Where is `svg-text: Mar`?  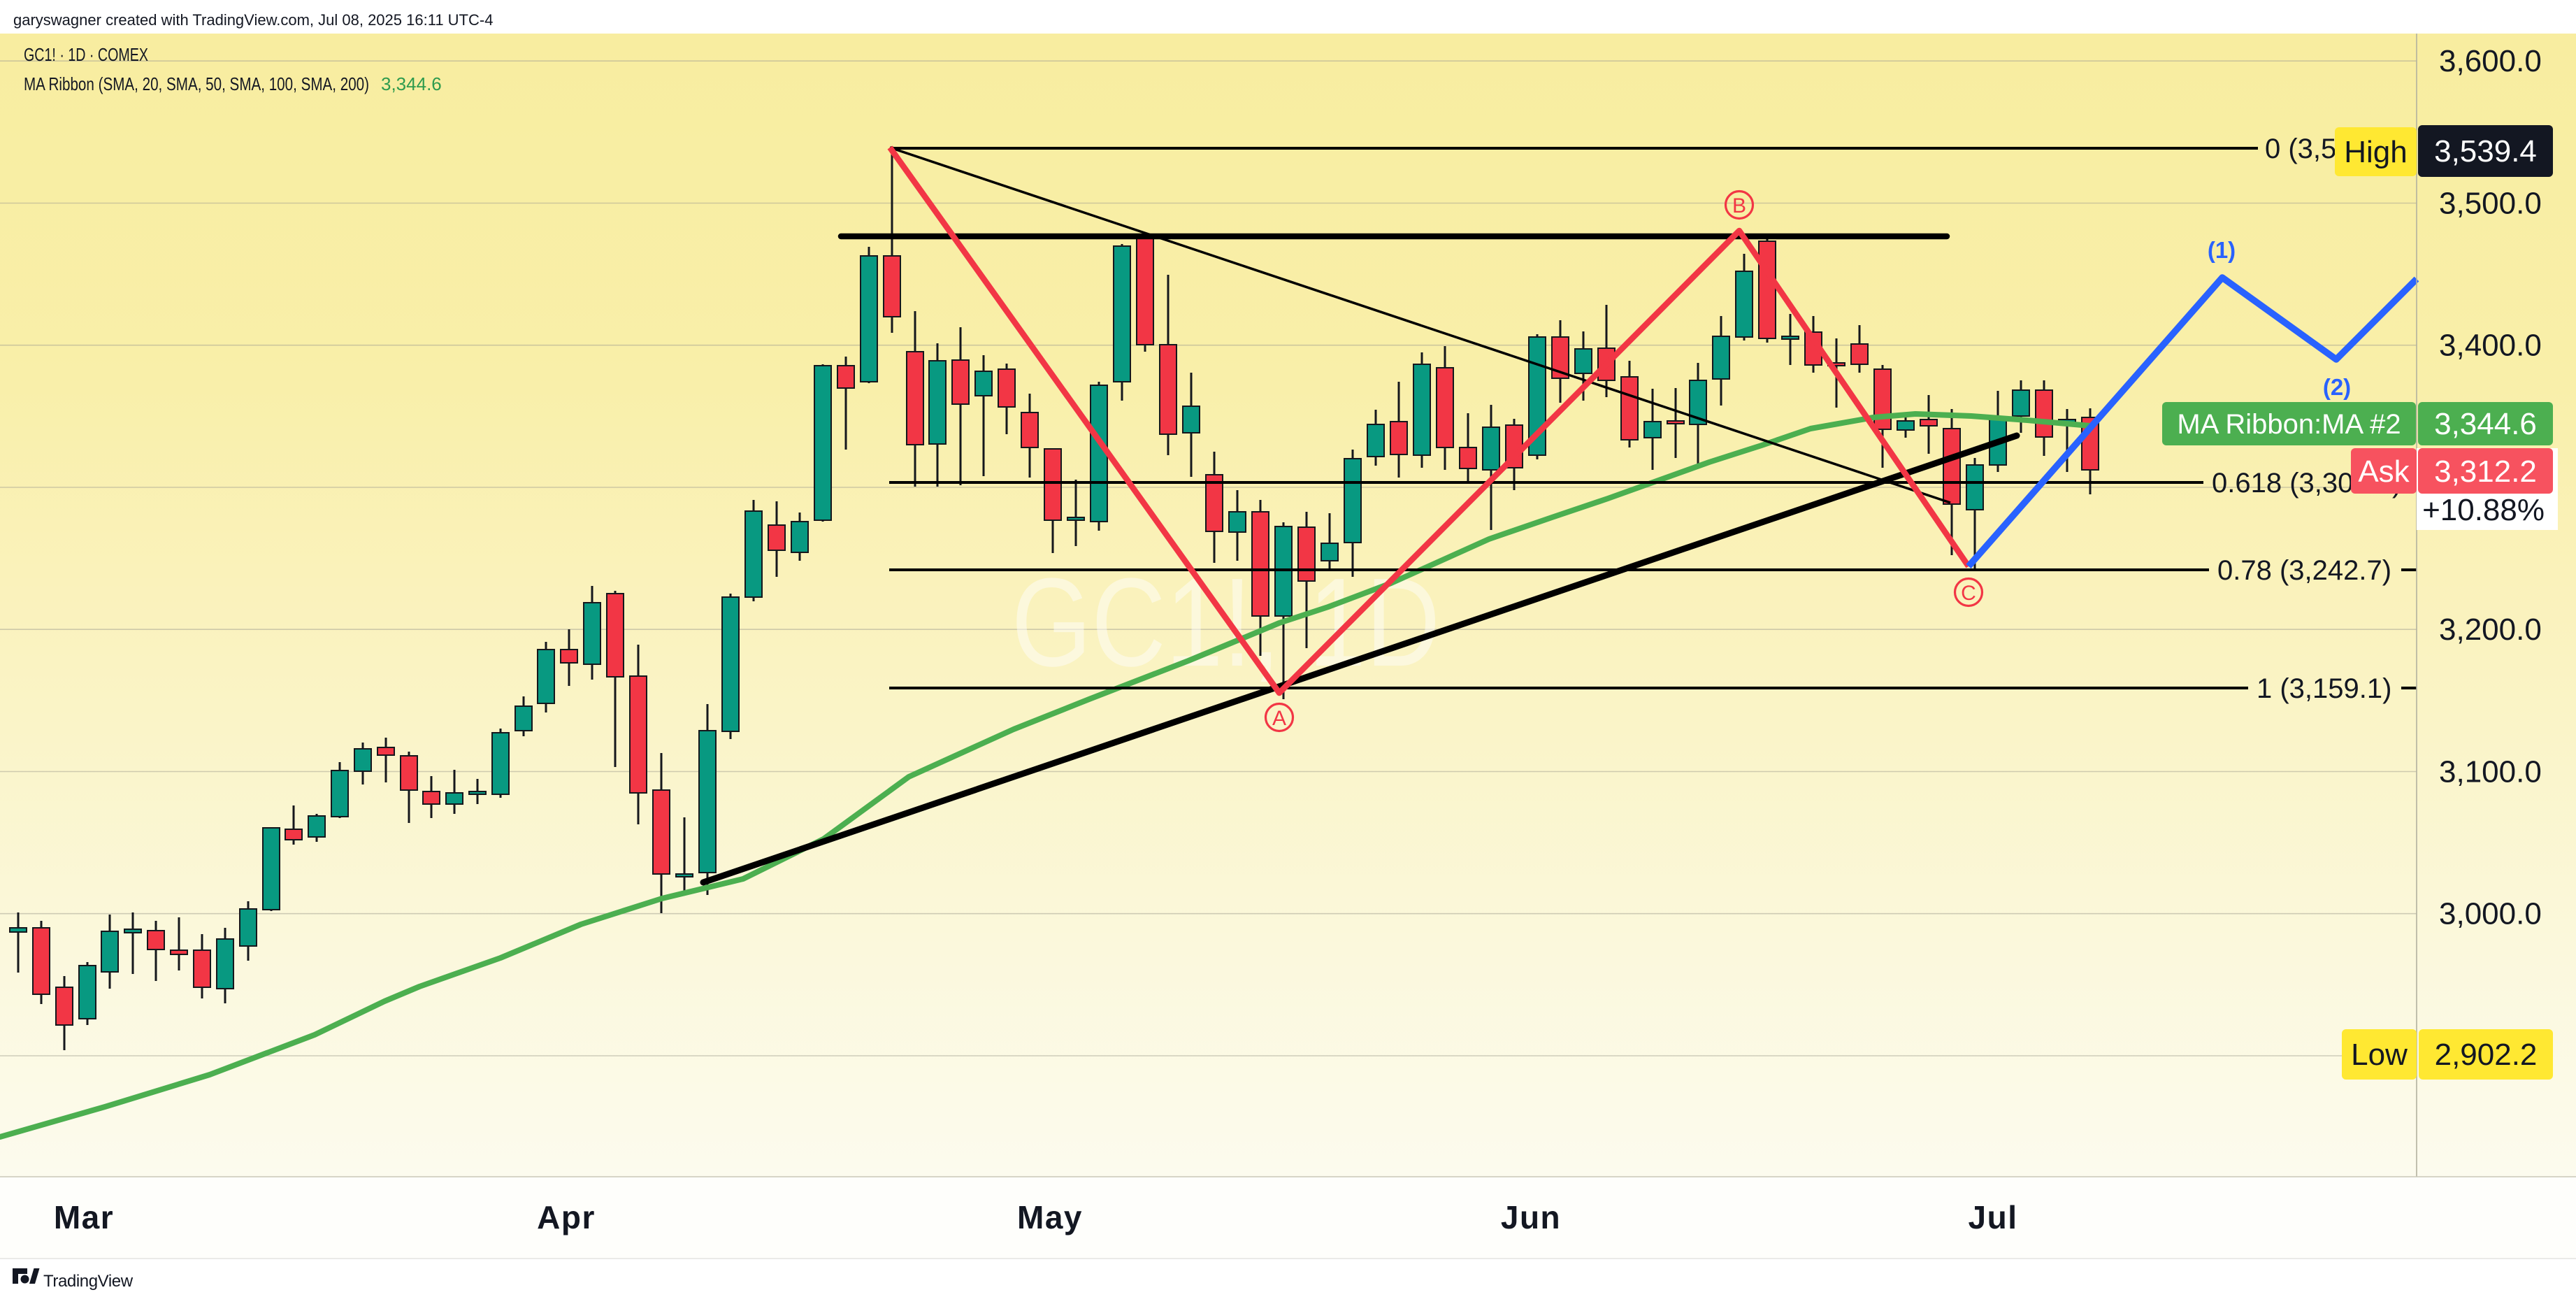 svg-text: Mar is located at coordinates (84, 1217).